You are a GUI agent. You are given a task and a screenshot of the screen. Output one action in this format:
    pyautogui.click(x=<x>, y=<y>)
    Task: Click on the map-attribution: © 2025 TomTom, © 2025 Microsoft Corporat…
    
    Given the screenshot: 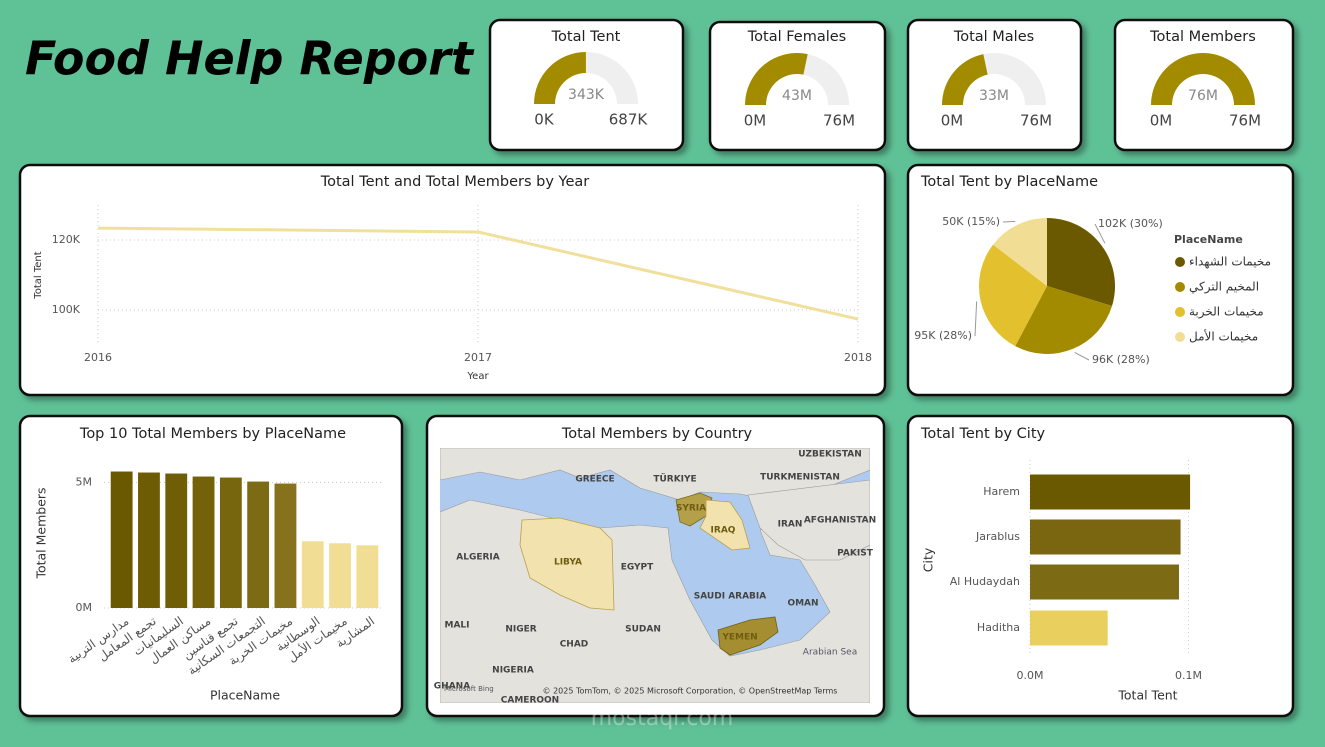 What is the action you would take?
    pyautogui.click(x=690, y=691)
    